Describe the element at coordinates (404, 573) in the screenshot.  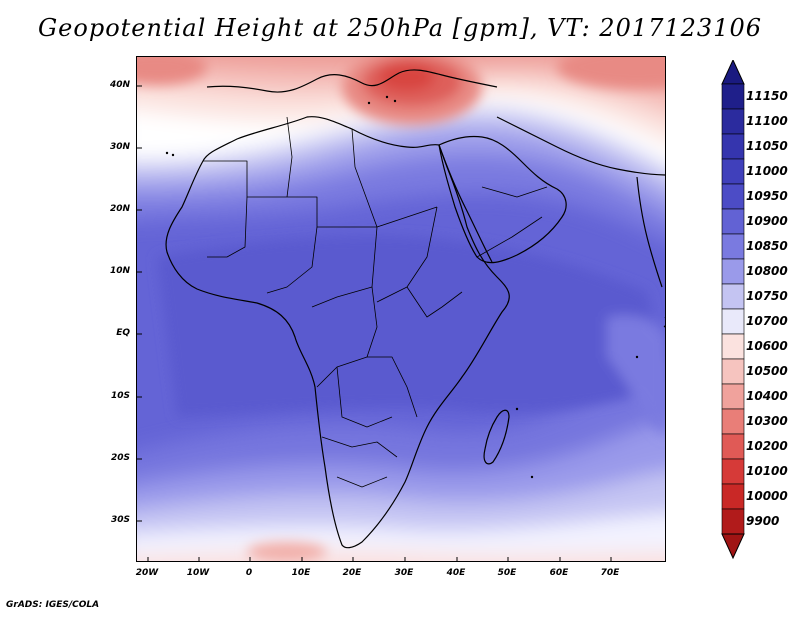
I see `lon-label-30e: 30E` at that location.